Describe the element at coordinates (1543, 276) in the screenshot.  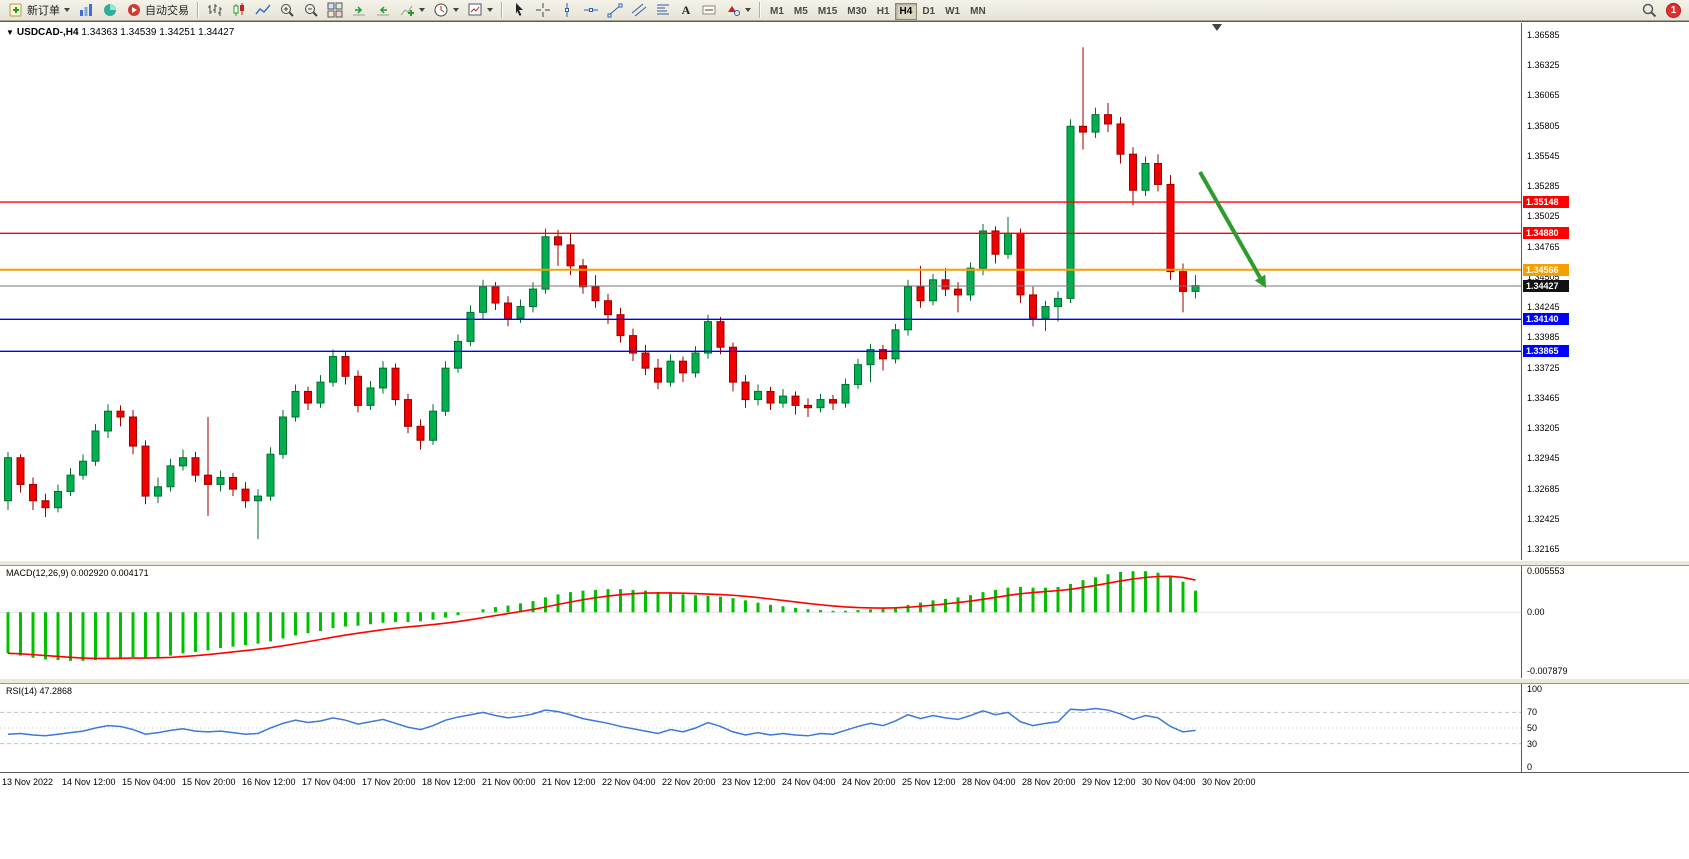
I see `price-axis-label: 1.34505` at that location.